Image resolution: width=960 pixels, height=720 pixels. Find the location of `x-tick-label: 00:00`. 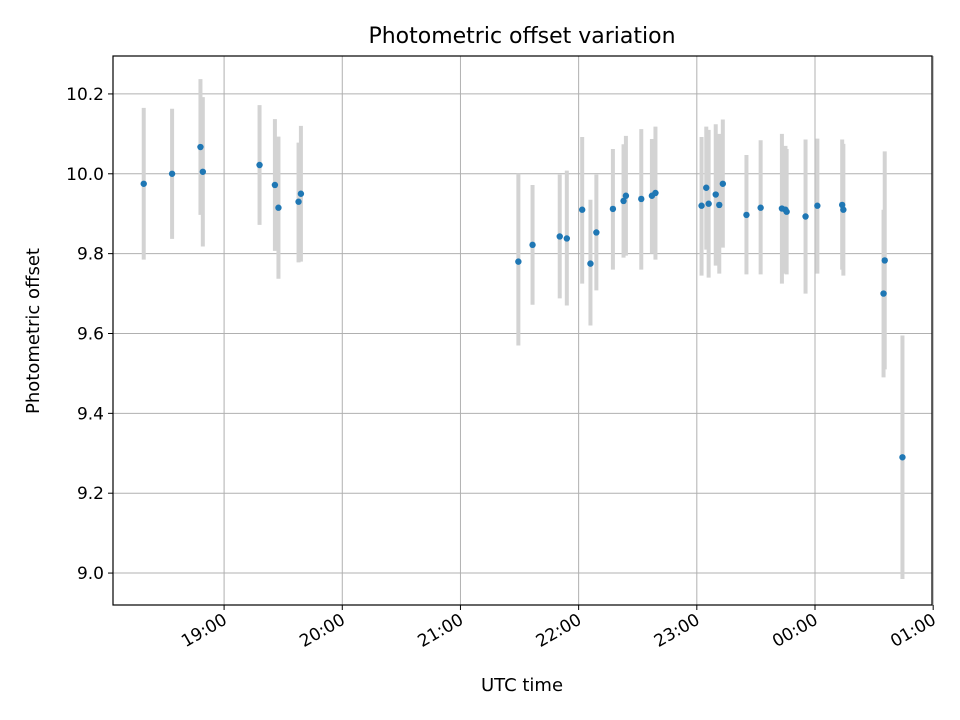

x-tick-label: 00:00 is located at coordinates (795, 631).